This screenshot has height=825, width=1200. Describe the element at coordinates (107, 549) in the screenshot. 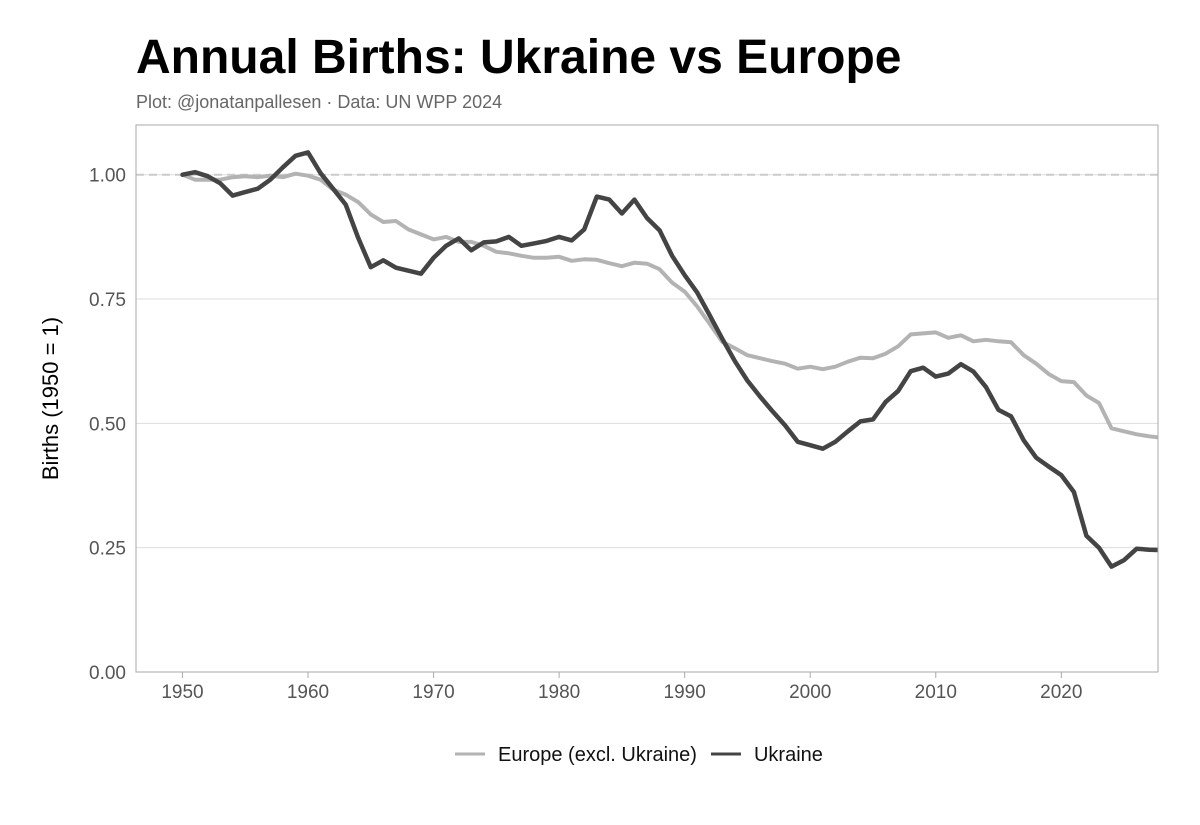

I see `y-tick-label: 0.25` at that location.